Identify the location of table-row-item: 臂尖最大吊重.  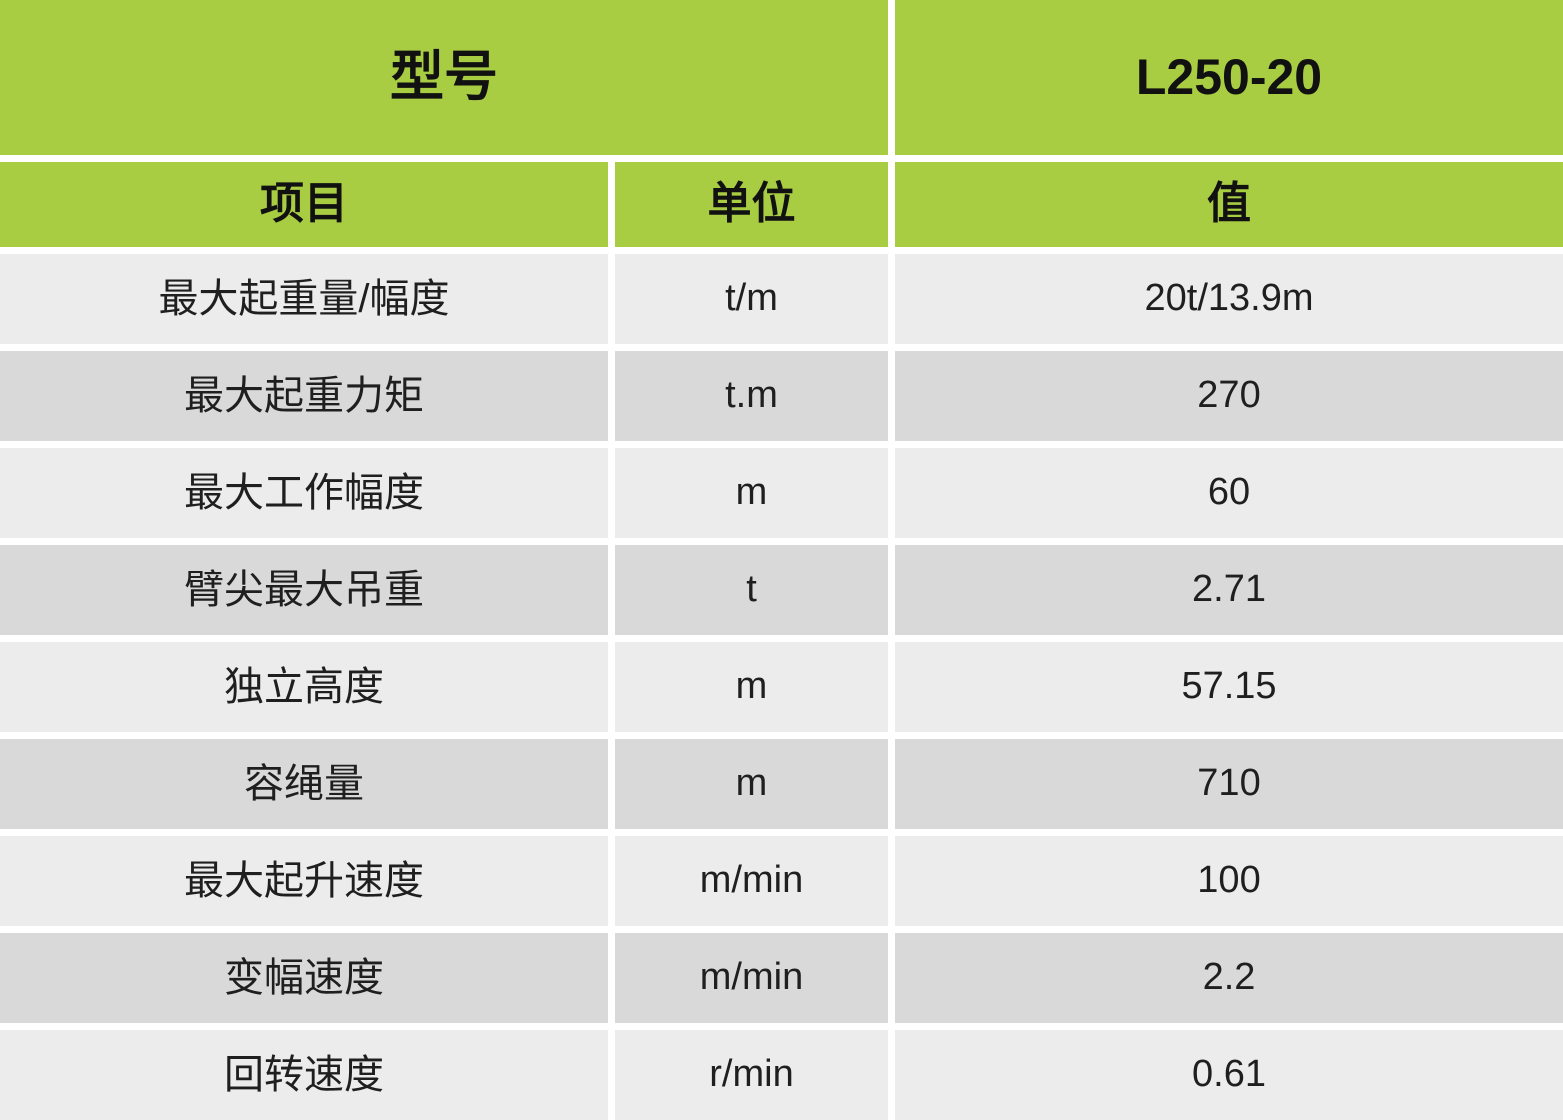
(304, 590).